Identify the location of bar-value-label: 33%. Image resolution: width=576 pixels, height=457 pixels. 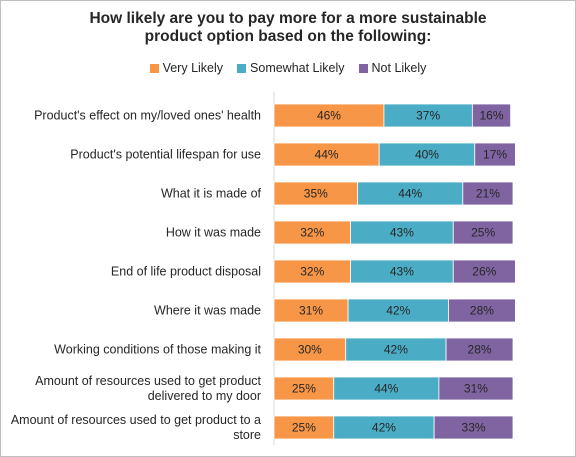
(474, 428).